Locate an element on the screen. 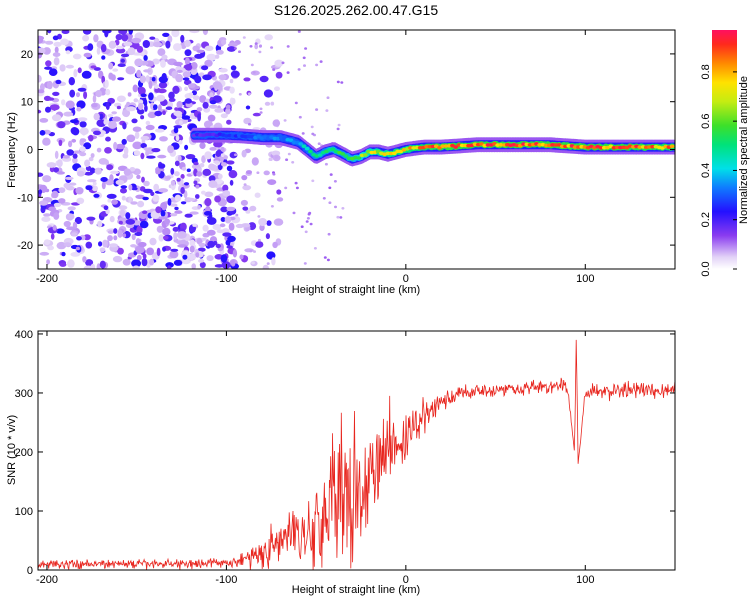  colorbar-ticks: 0.0 0.2 0.4 0.6 0.8 is located at coordinates (718, 170).